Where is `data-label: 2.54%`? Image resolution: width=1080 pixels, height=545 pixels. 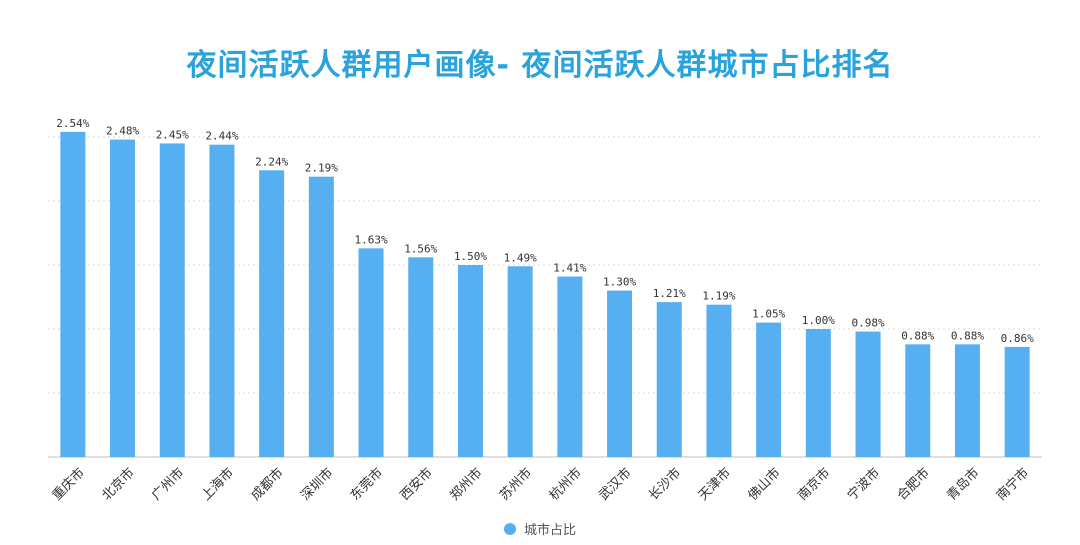 data-label: 2.54% is located at coordinates (72, 123).